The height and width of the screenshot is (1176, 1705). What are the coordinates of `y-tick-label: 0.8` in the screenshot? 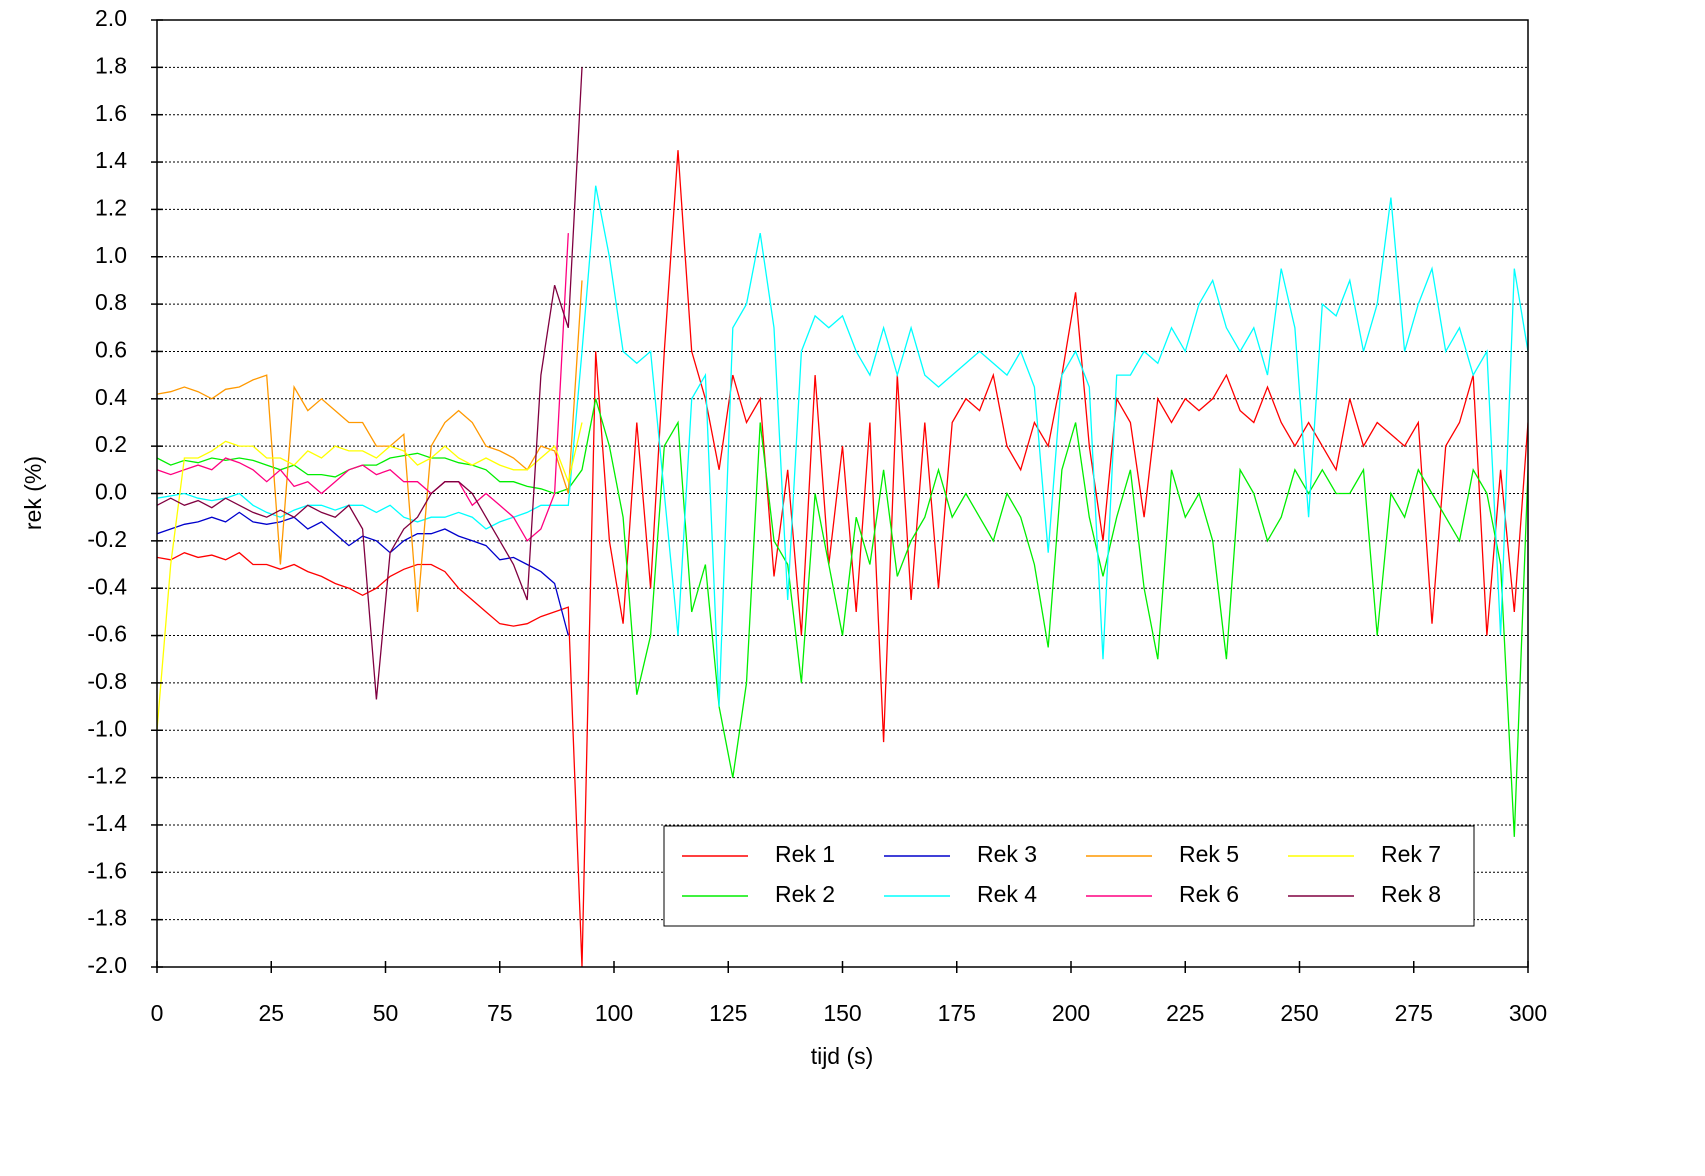 It's located at (111, 302).